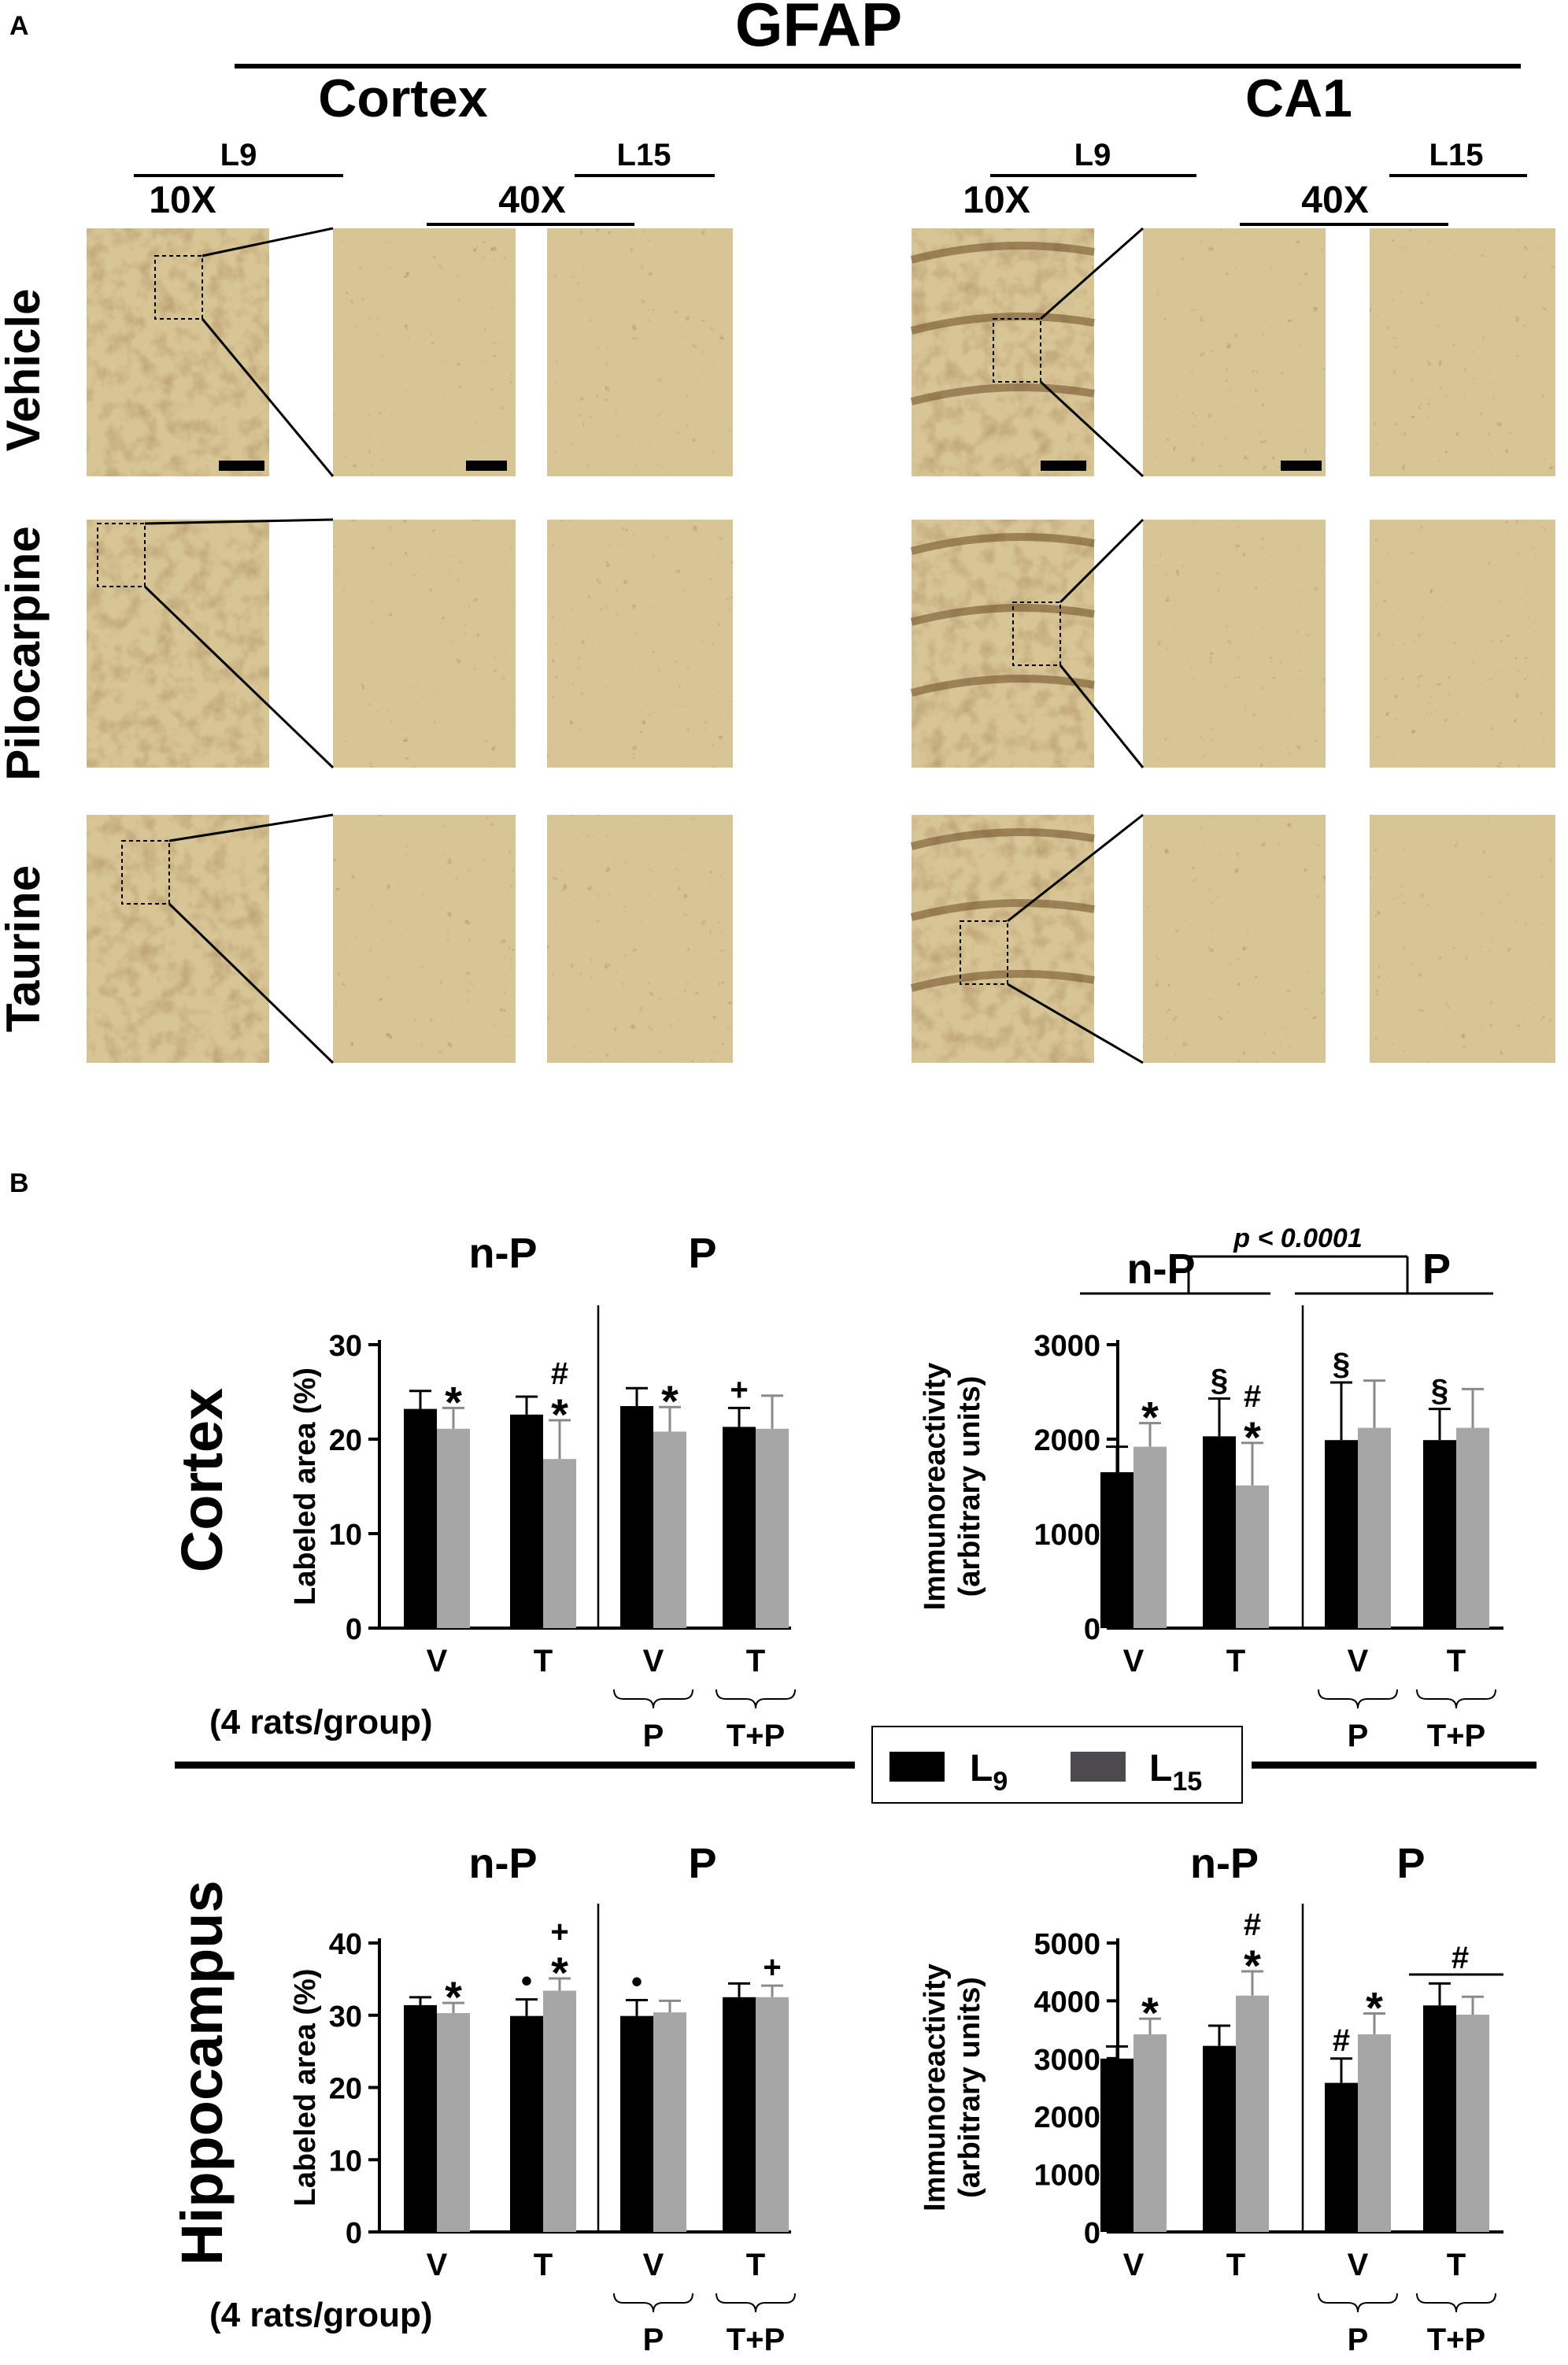 Image resolution: width=1568 pixels, height=2365 pixels. What do you see at coordinates (1456, 1736) in the screenshot?
I see `brace-label: T+P` at bounding box center [1456, 1736].